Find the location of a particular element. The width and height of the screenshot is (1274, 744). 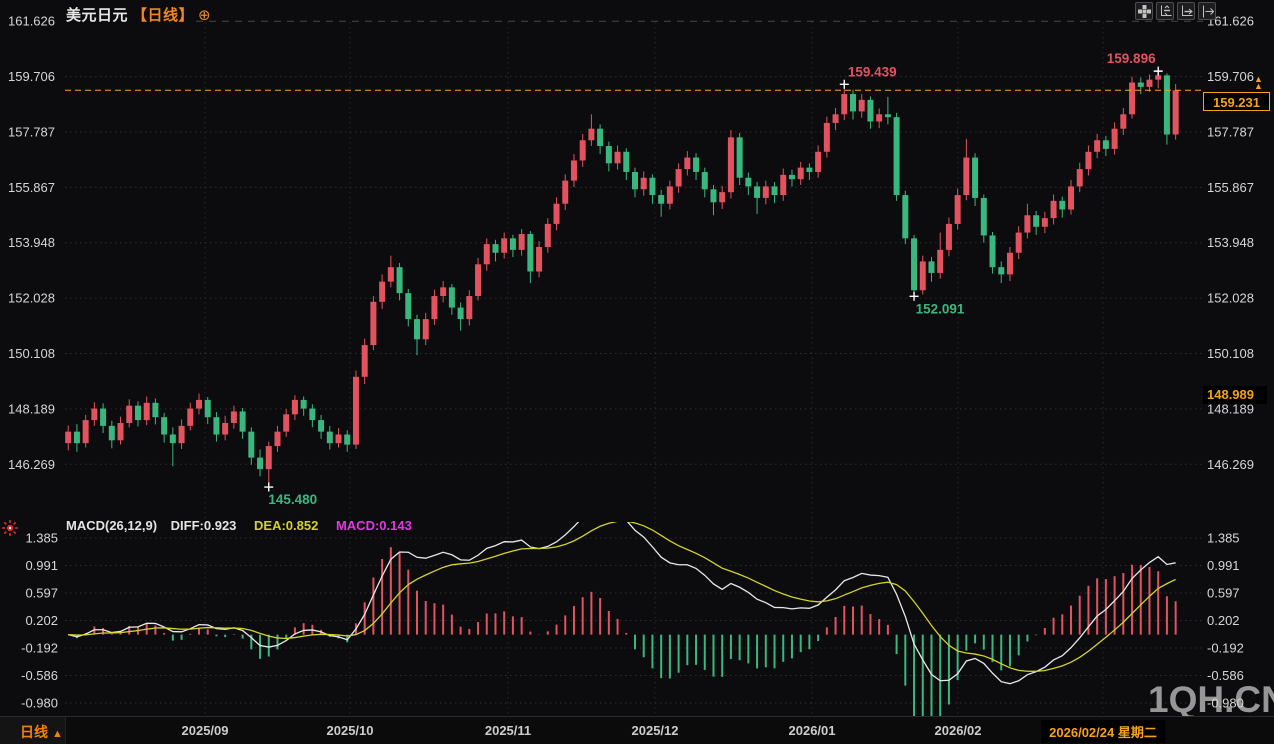

move-chart-icon is located at coordinates (1144, 11).